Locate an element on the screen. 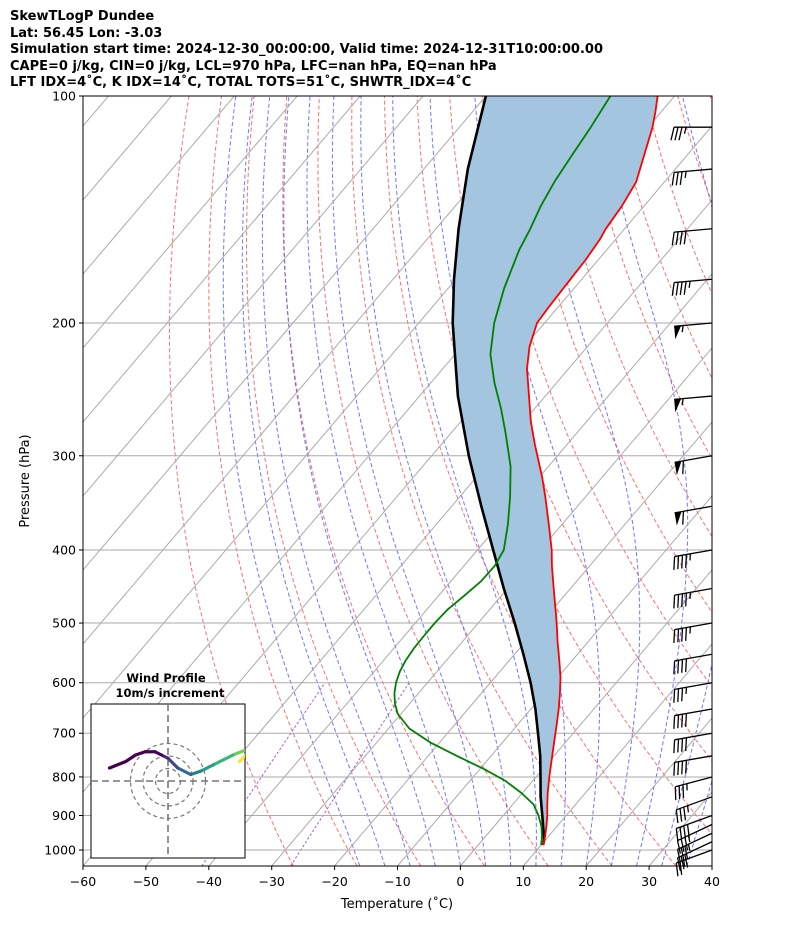  y-tick-label: 900 is located at coordinates (64, 815).